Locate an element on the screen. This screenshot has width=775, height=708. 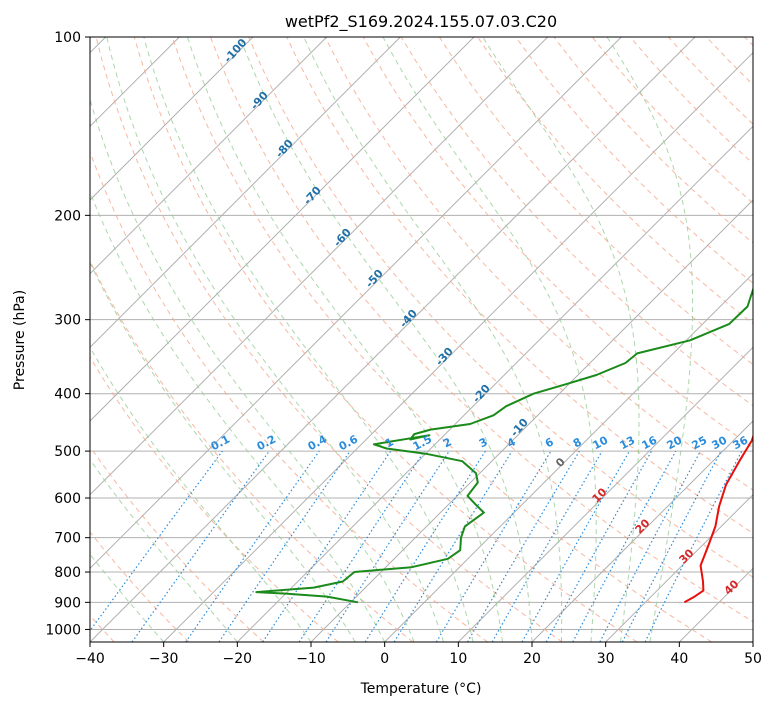
x-tick-label: 10 is located at coordinates (458, 659).